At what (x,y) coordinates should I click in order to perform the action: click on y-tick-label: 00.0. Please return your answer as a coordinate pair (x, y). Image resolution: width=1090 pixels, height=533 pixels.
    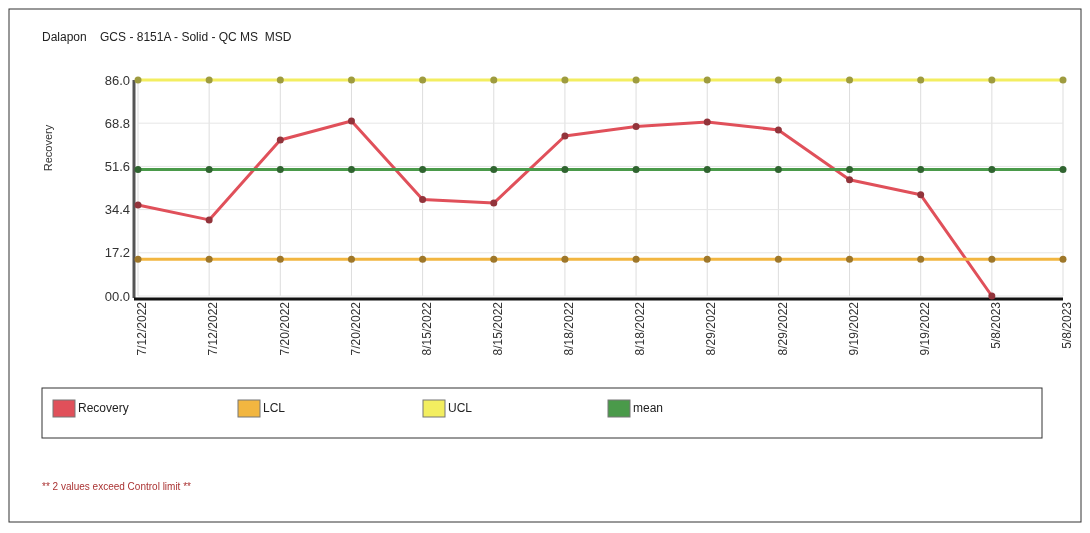
    Looking at the image, I should click on (117, 296).